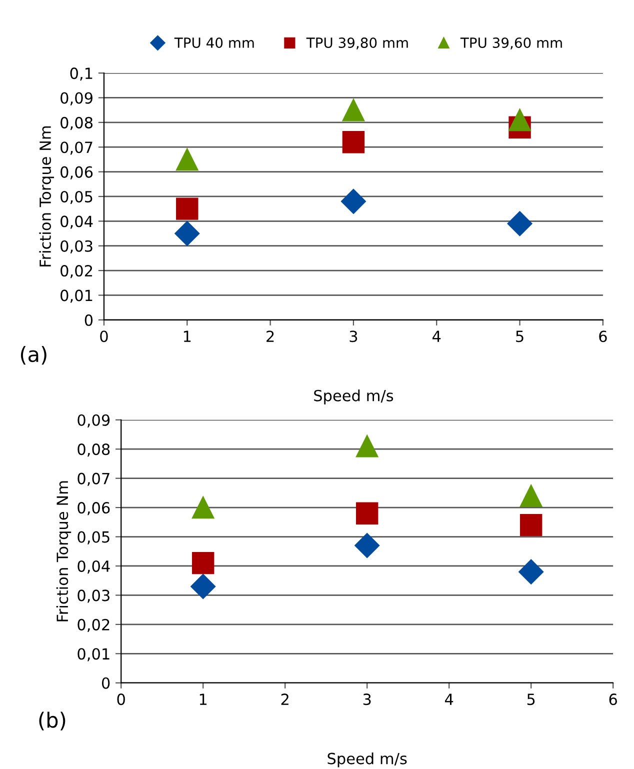 The height and width of the screenshot is (769, 634). What do you see at coordinates (121, 700) in the screenshot?
I see `x-tick-label: 0` at bounding box center [121, 700].